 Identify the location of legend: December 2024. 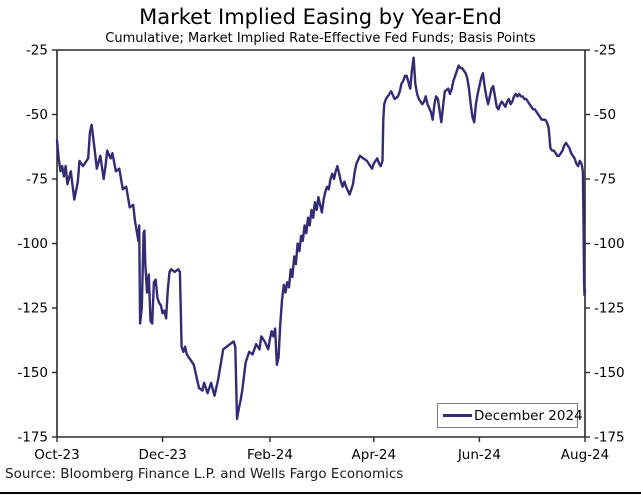
(510, 415).